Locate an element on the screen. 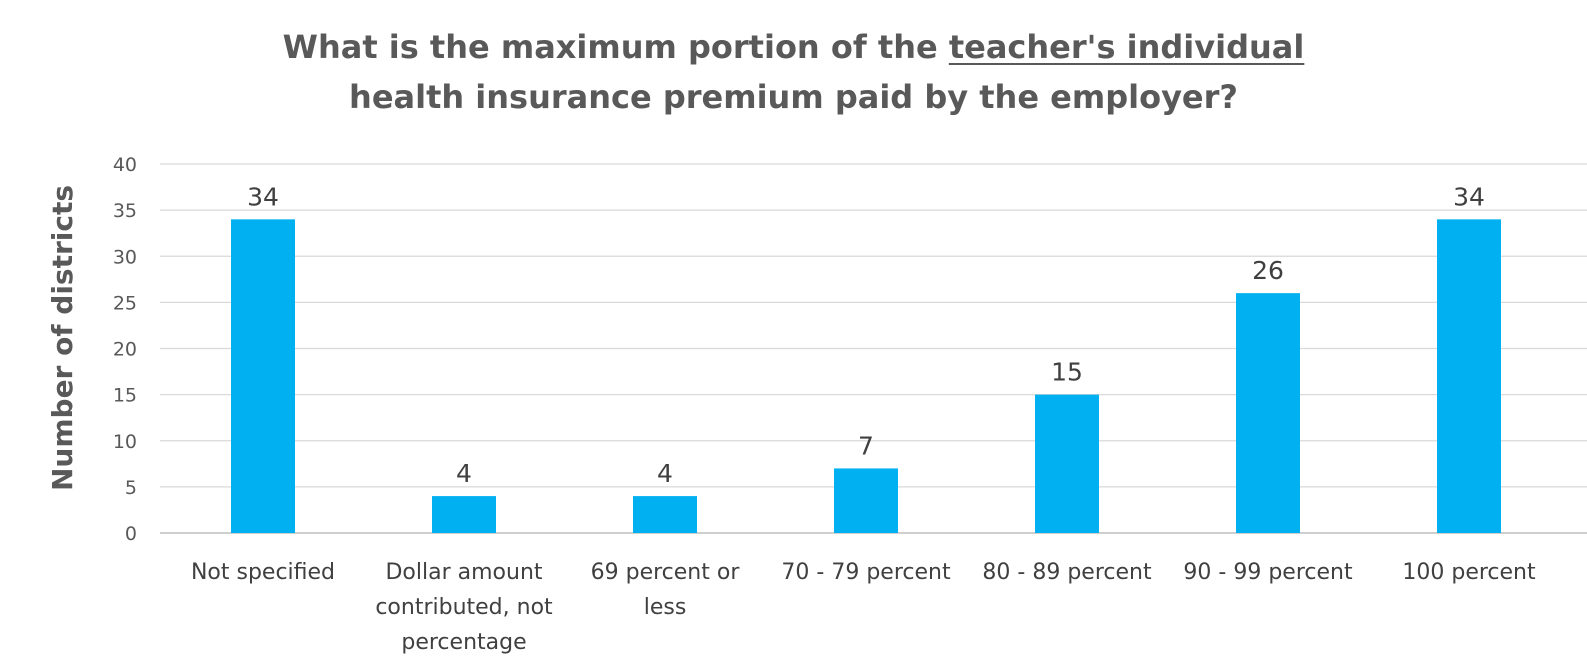 The image size is (1587, 668). y-axis-title: Number of districts is located at coordinates (62, 338).